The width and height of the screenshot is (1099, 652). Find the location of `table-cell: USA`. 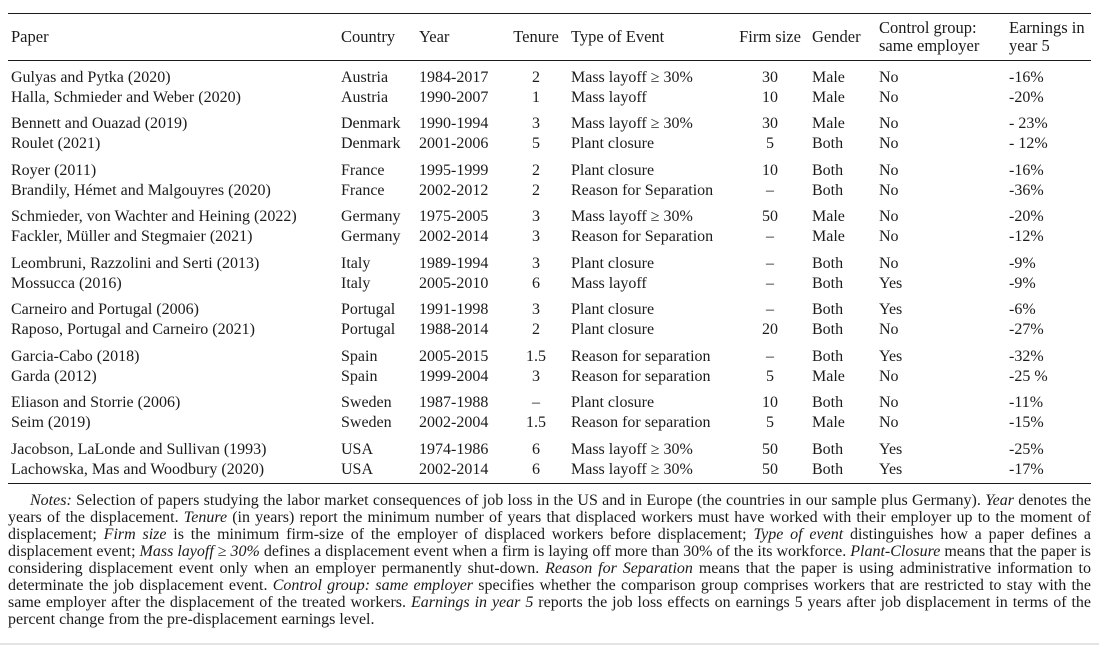

table-cell: USA is located at coordinates (357, 449).